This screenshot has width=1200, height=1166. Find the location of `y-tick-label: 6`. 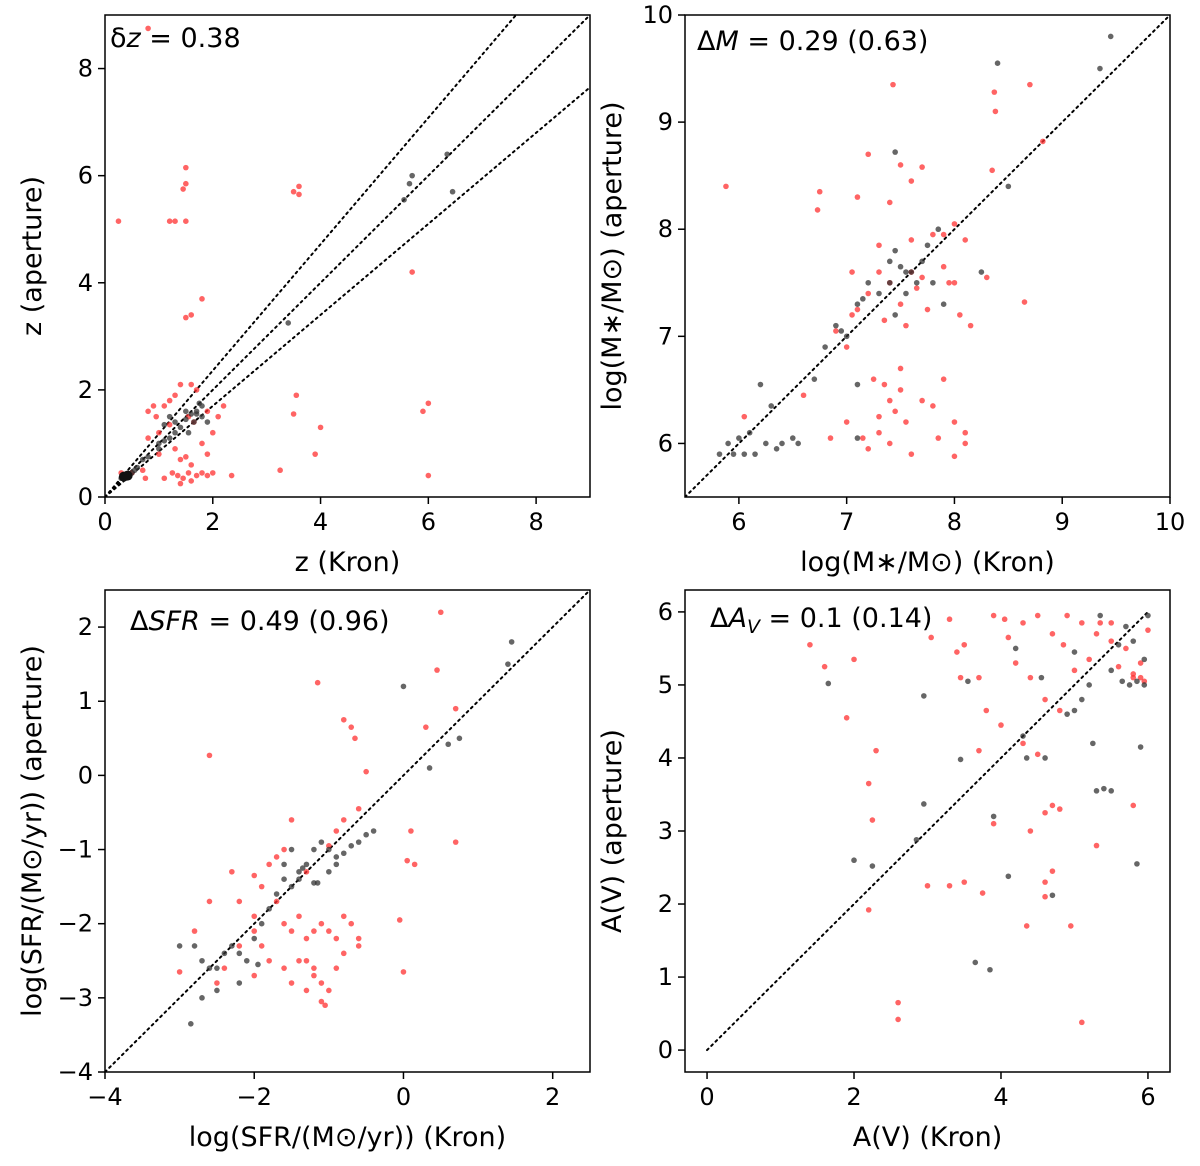

y-tick-label: 6 is located at coordinates (665, 612).